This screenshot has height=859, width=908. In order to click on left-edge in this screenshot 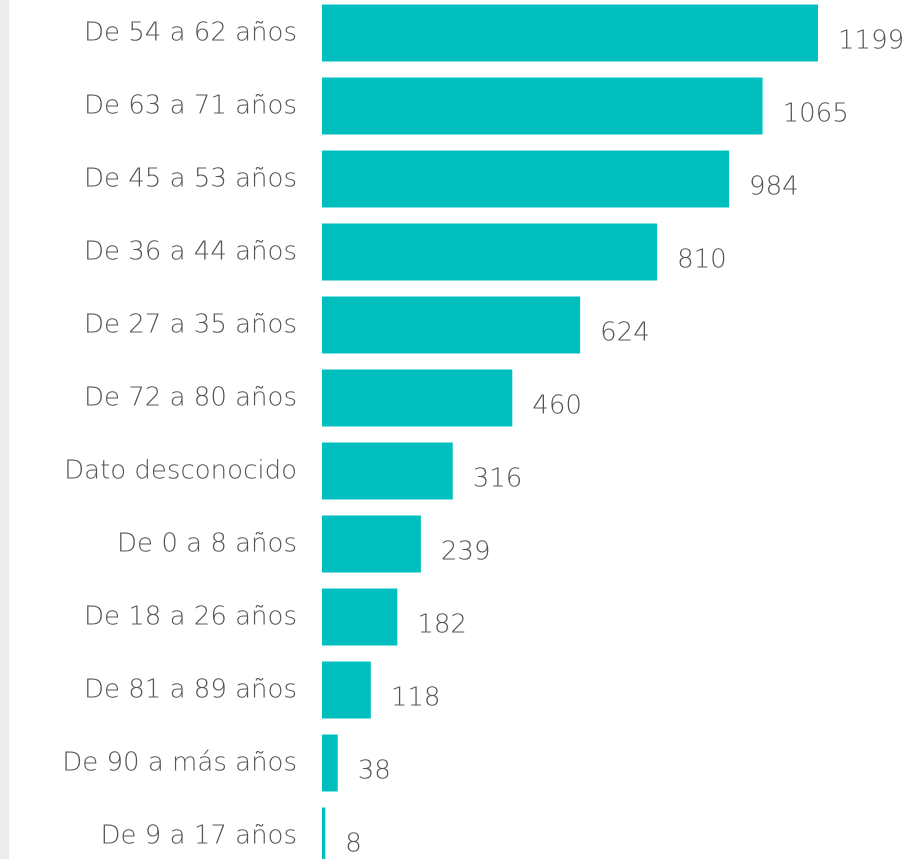, I will do `click(4, 429)`.